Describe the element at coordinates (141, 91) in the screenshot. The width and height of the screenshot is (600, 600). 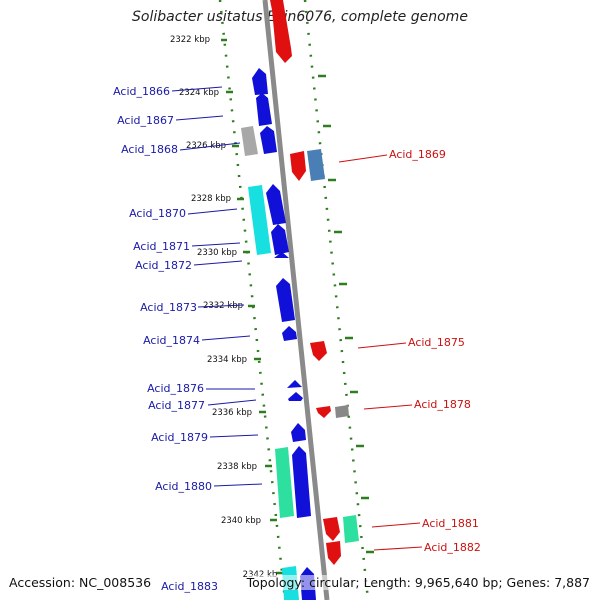
I see `gene-label: Acid_1866` at that location.